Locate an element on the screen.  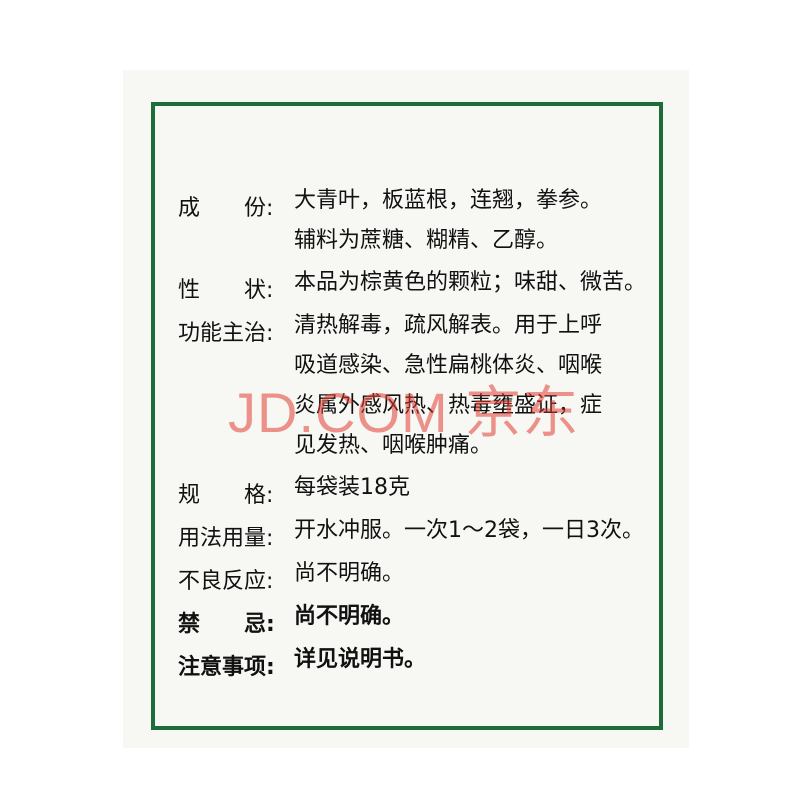
value-line: 开水冲服。一次1～2袋，一日3次。 is located at coordinates (469, 530).